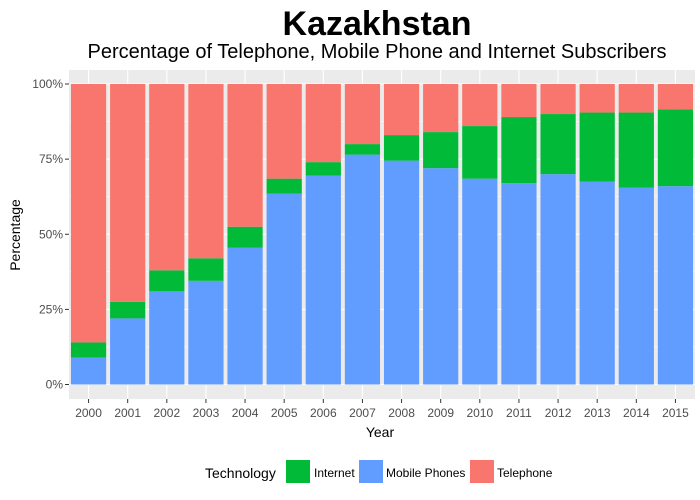 The image size is (700, 500). What do you see at coordinates (636, 98) in the screenshot?
I see `bar-telephone-2014` at bounding box center [636, 98].